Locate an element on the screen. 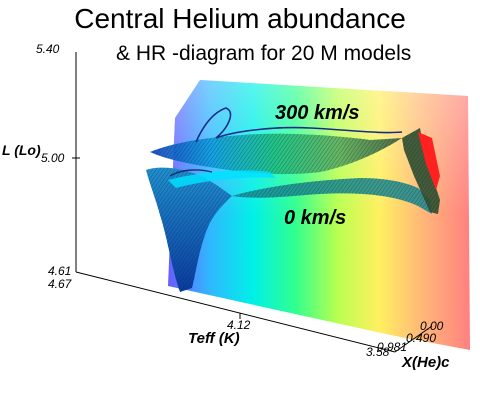  y-tick-label-min: 4.61 is located at coordinates (60, 271).